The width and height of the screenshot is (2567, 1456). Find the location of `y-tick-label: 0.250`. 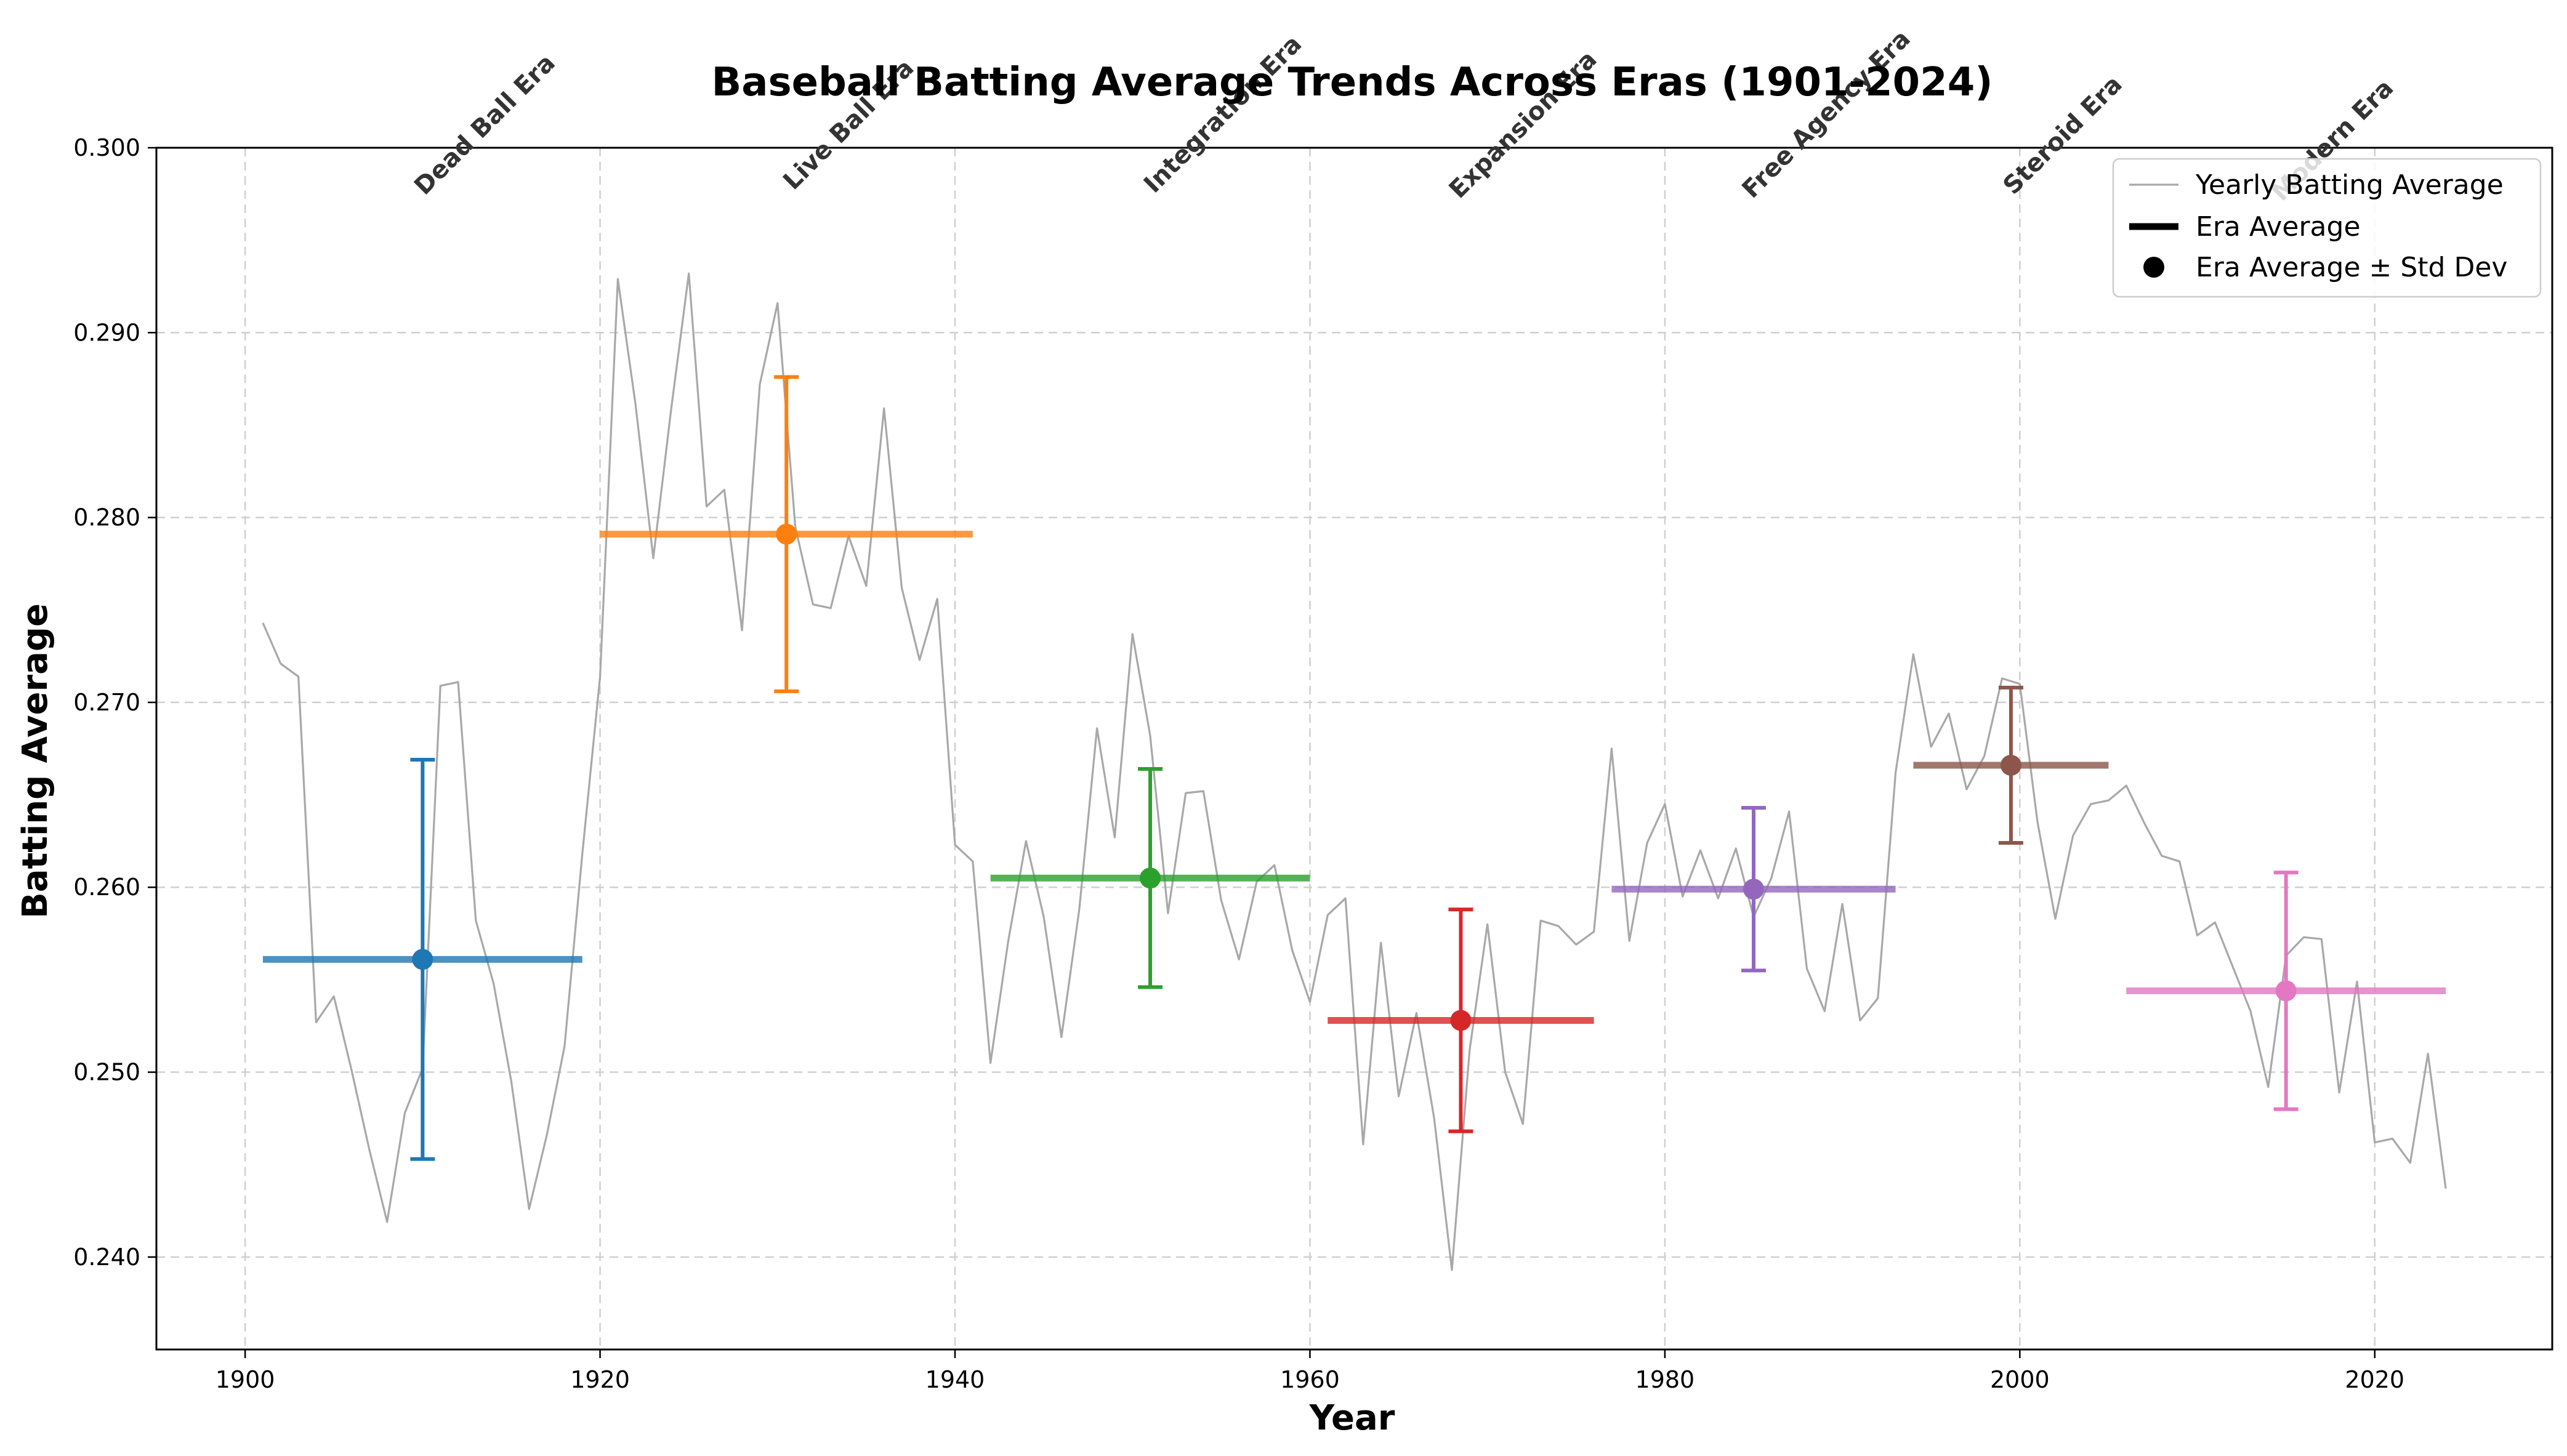

y-tick-label: 0.250 is located at coordinates (106, 1072).